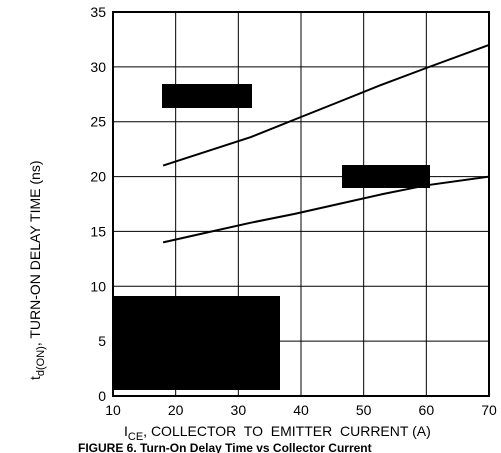 Image resolution: width=501 pixels, height=453 pixels. What do you see at coordinates (489, 410) in the screenshot?
I see `x-tick-label: 70` at bounding box center [489, 410].